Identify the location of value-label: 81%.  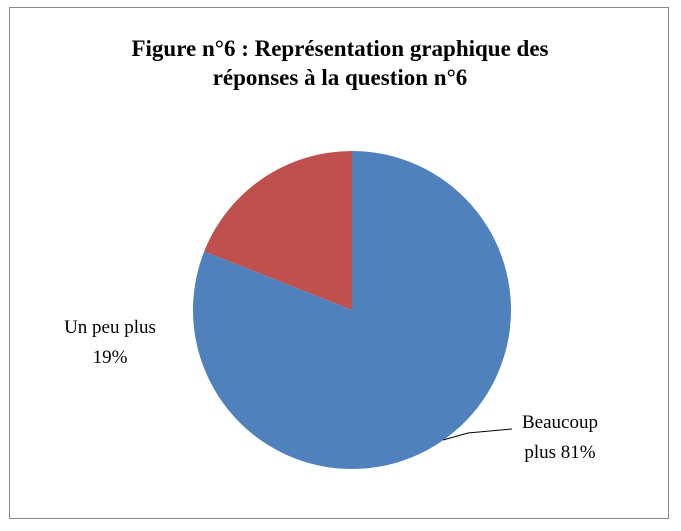
(578, 452).